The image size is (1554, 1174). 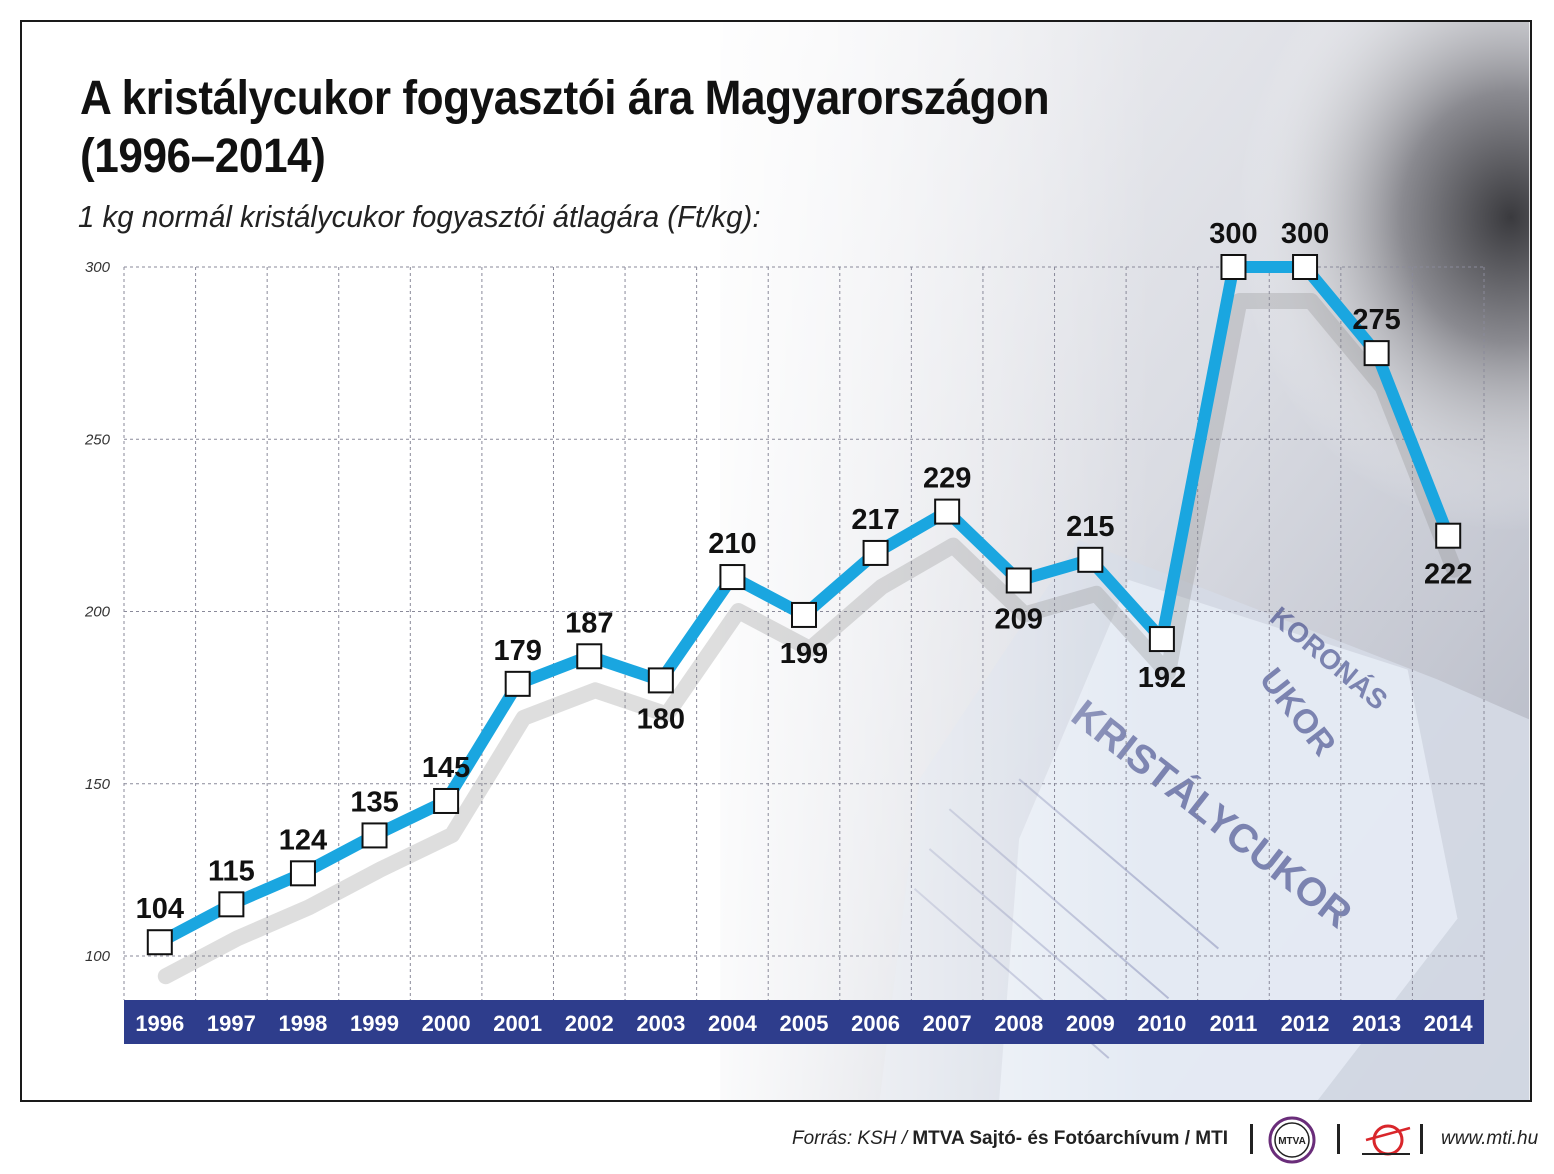 What do you see at coordinates (660, 680) in the screenshot?
I see `data-point-2003` at bounding box center [660, 680].